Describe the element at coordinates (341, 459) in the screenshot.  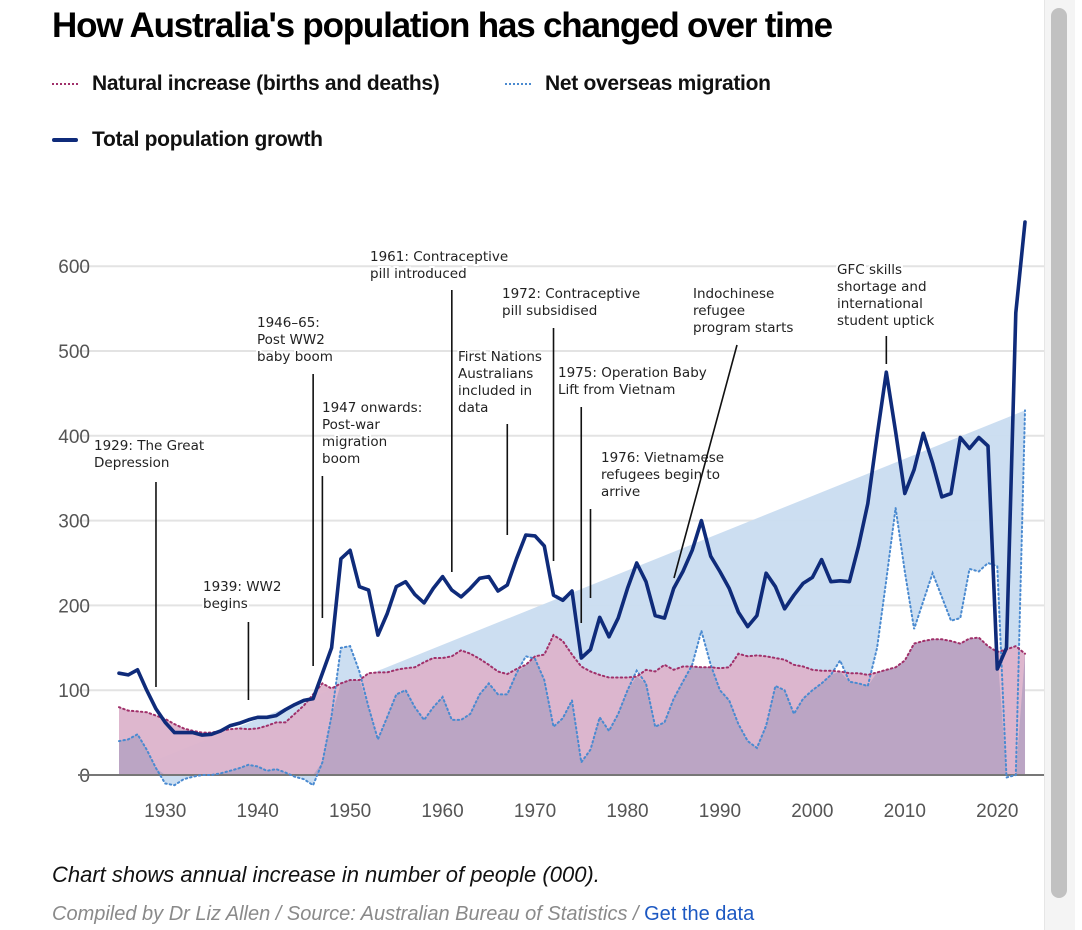
I see `annotation-text: boom` at that location.